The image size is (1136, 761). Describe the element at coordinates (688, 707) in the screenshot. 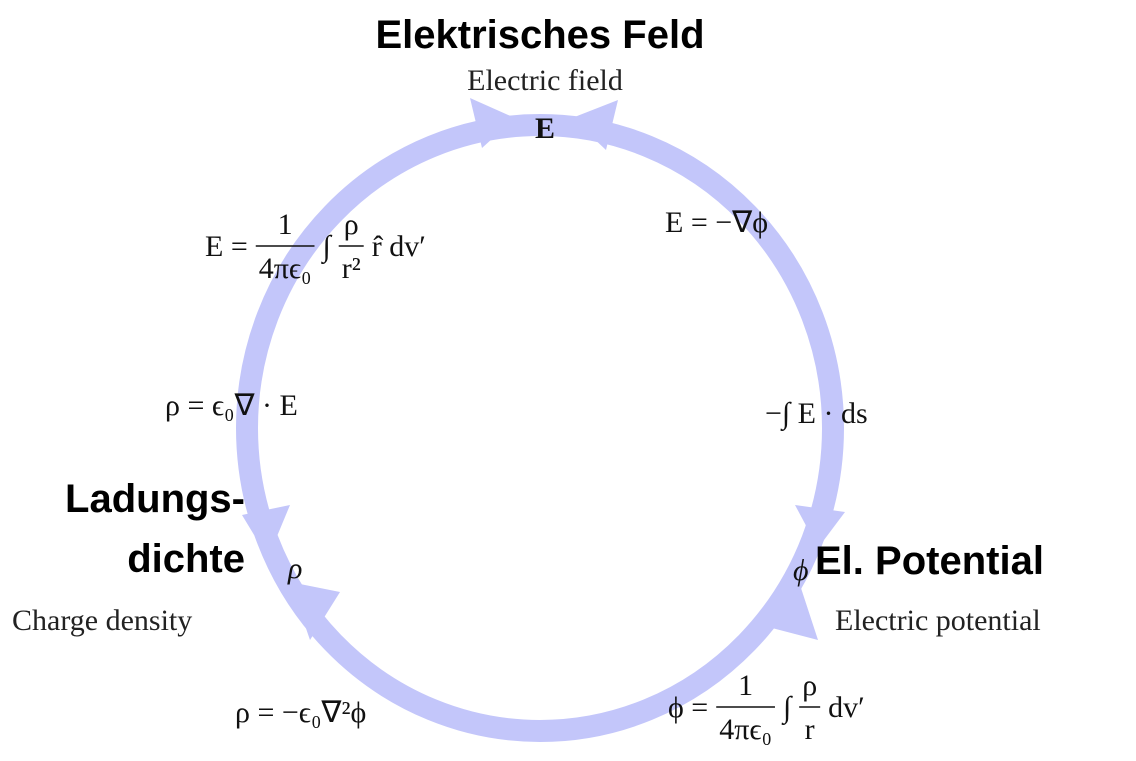

I see `formula-text: ϕ =` at that location.